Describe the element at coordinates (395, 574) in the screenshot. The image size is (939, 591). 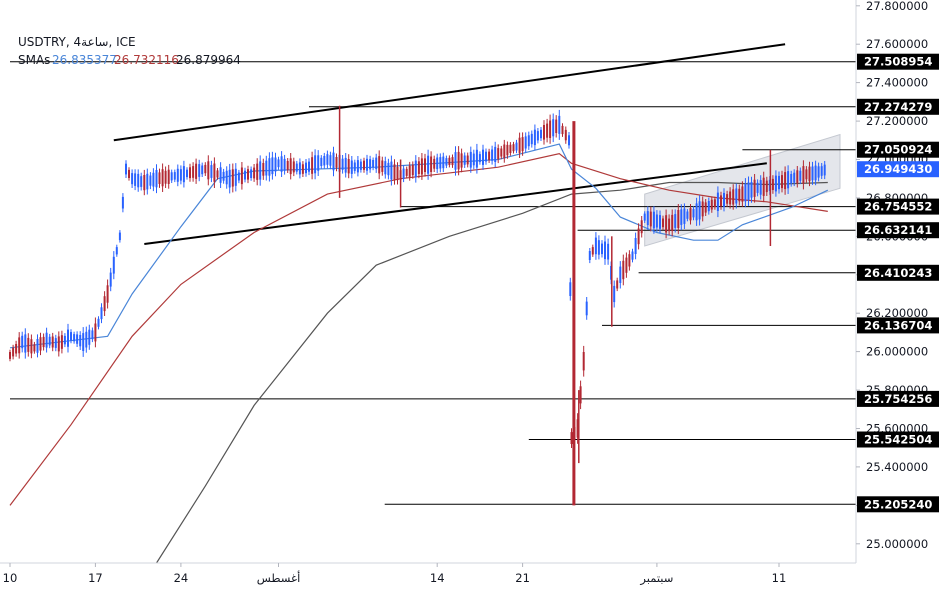
I see `time-axis: 10 17 24 أغسطس 14 21 سبتمبر 11` at that location.